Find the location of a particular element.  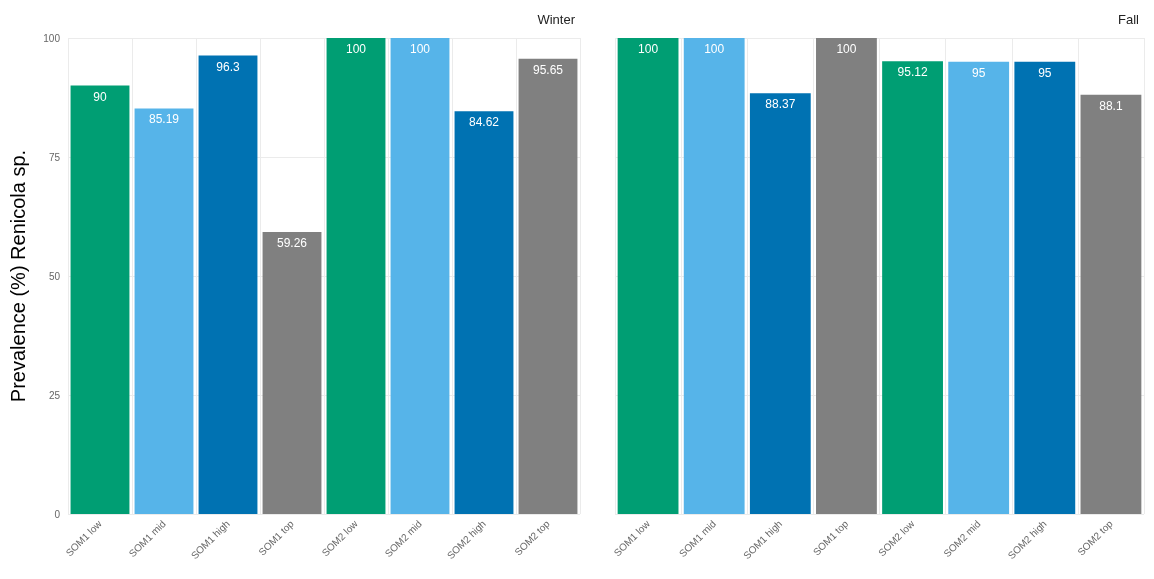

data-label: 84.62 is located at coordinates (484, 122).